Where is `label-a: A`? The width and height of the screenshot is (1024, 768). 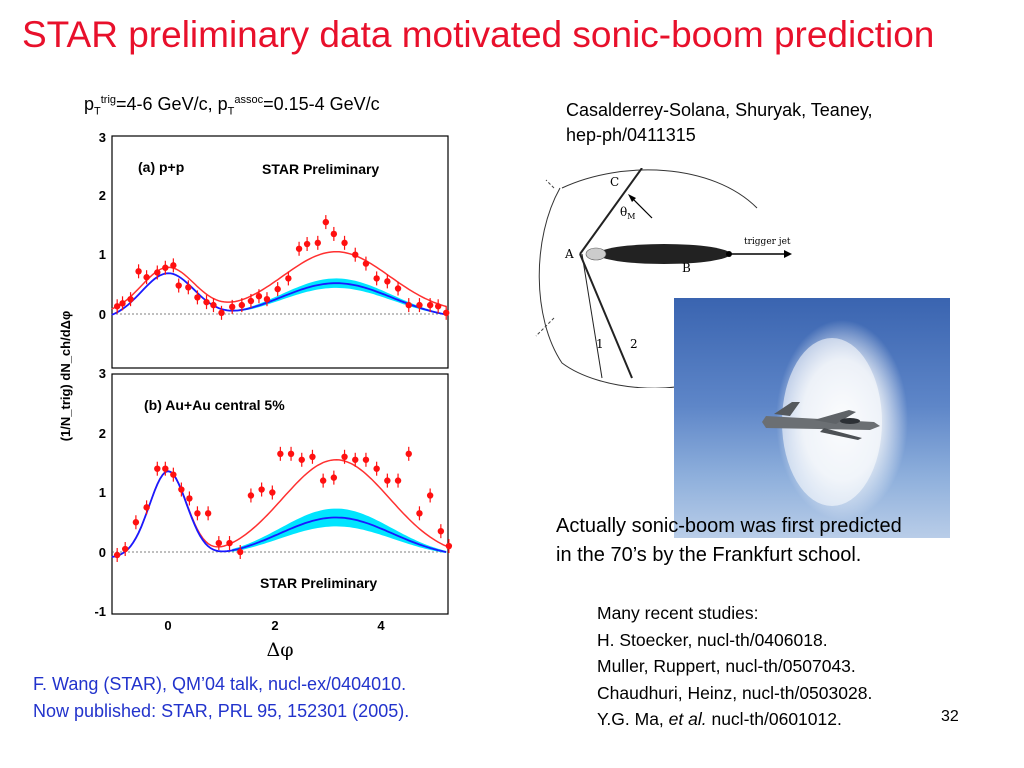
label-a: A is located at coordinates (569, 254).